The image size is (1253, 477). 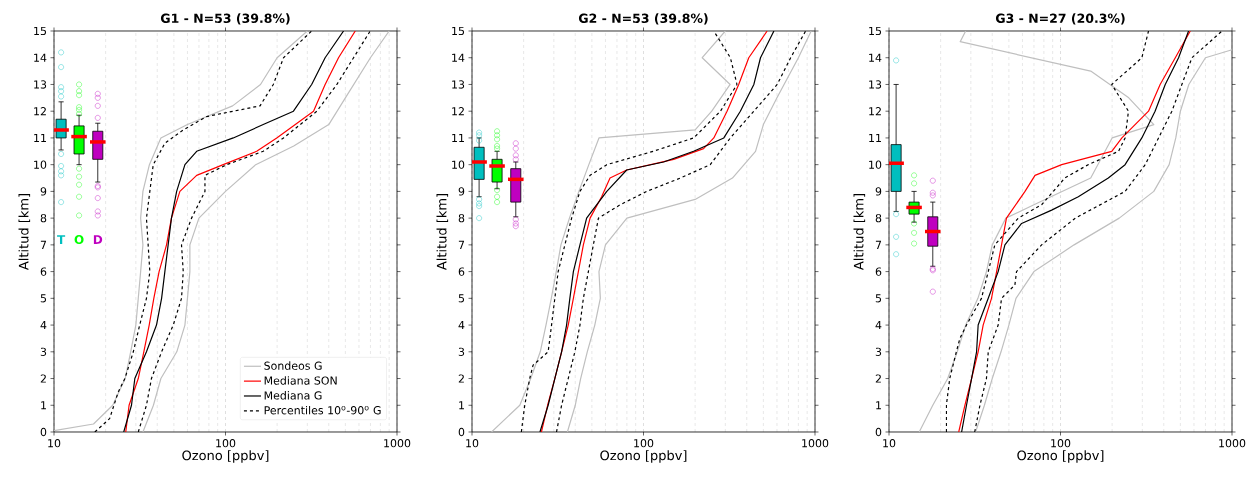 What do you see at coordinates (98, 239) in the screenshot?
I see `annotation: D` at bounding box center [98, 239].